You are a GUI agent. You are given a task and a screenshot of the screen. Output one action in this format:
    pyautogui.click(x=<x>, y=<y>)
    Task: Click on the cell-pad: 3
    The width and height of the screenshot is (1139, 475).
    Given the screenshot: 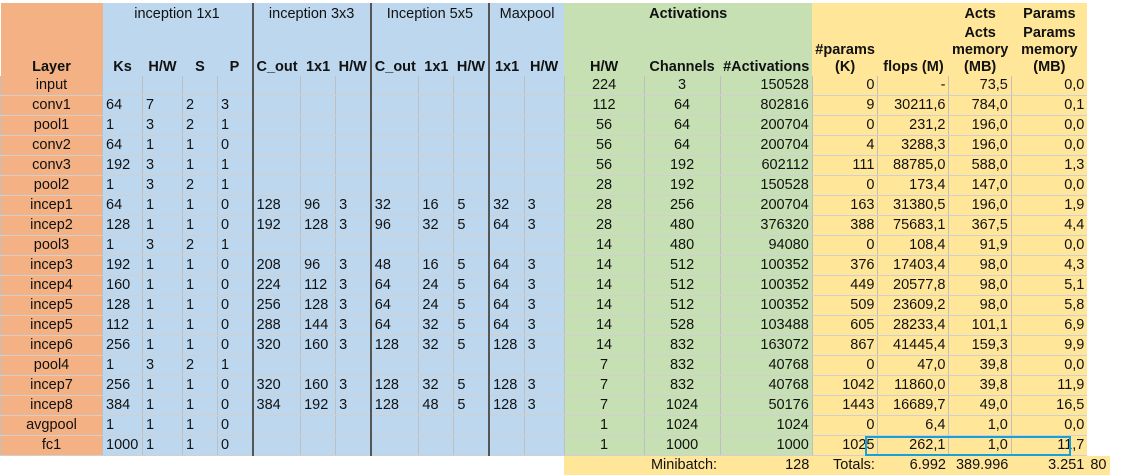 What is the action you would take?
    pyautogui.click(x=235, y=106)
    